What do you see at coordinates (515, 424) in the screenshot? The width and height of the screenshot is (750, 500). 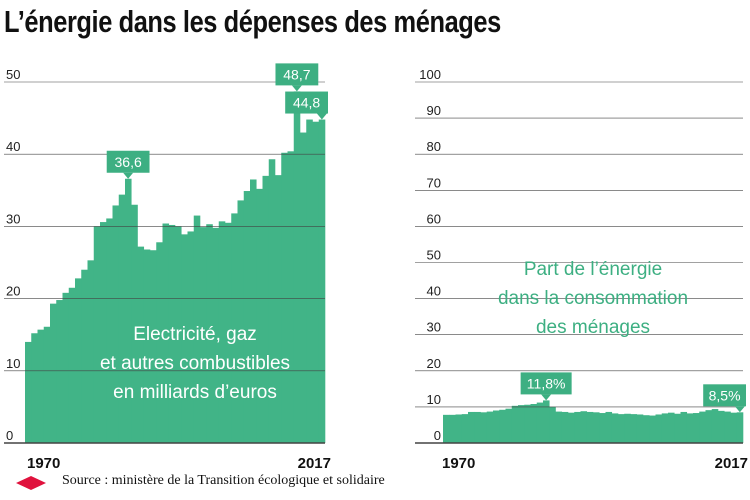 I see `bar-1981` at bounding box center [515, 424].